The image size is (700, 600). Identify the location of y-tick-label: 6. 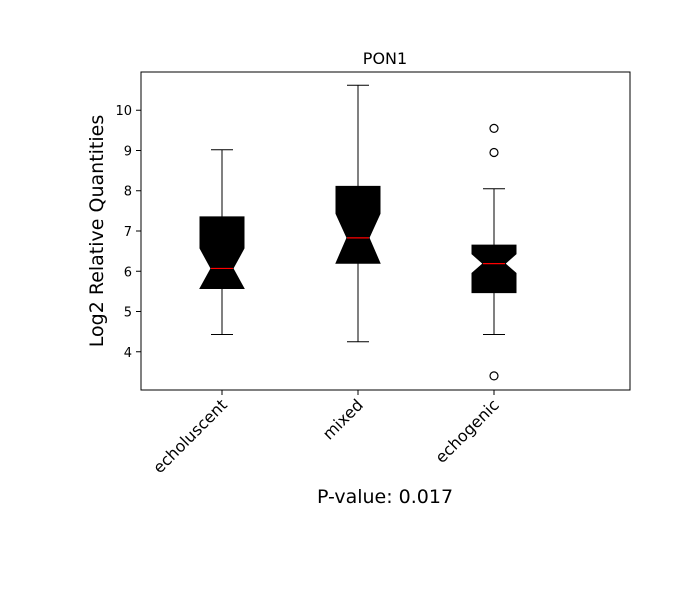
(128, 272).